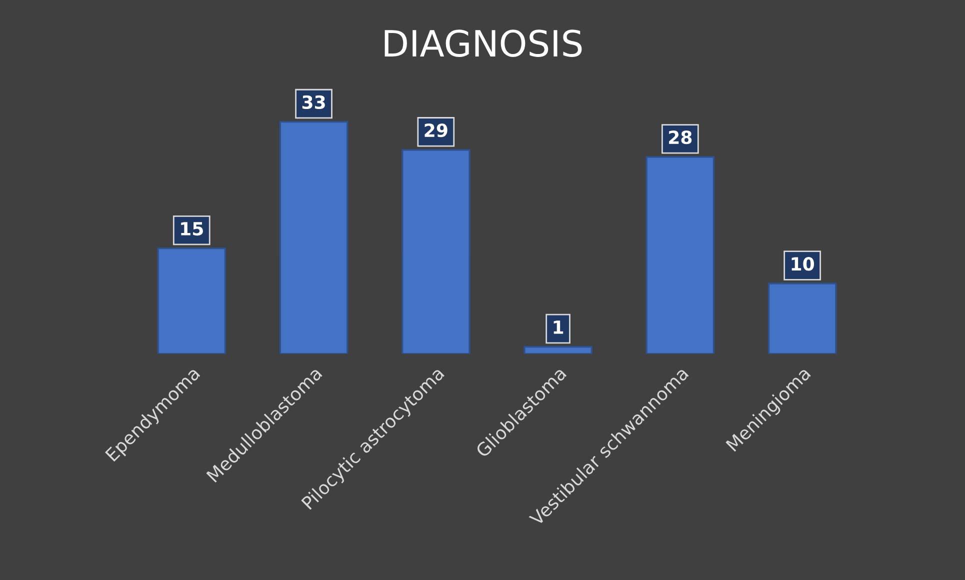 This screenshot has height=580, width=965. I want to click on data-label: 29, so click(436, 130).